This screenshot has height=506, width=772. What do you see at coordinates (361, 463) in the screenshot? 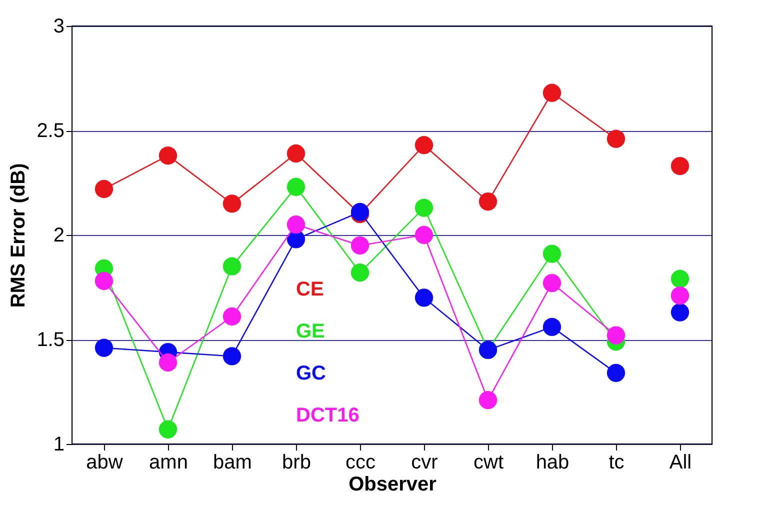
I see `x-tick-label: ccc` at bounding box center [361, 463].